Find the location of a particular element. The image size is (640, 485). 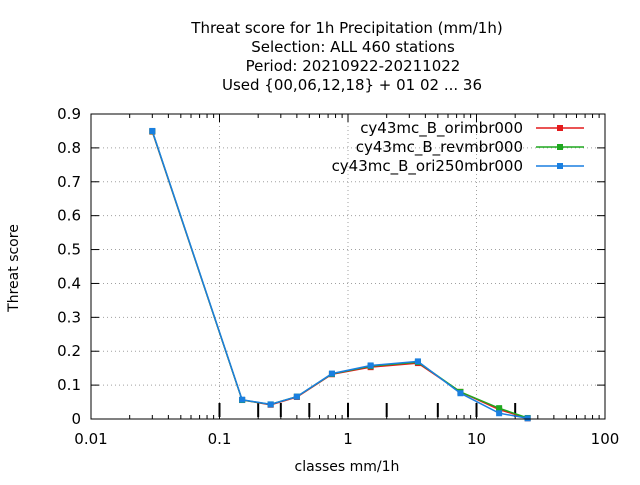

x-tick-label: 100 is located at coordinates (605, 439).